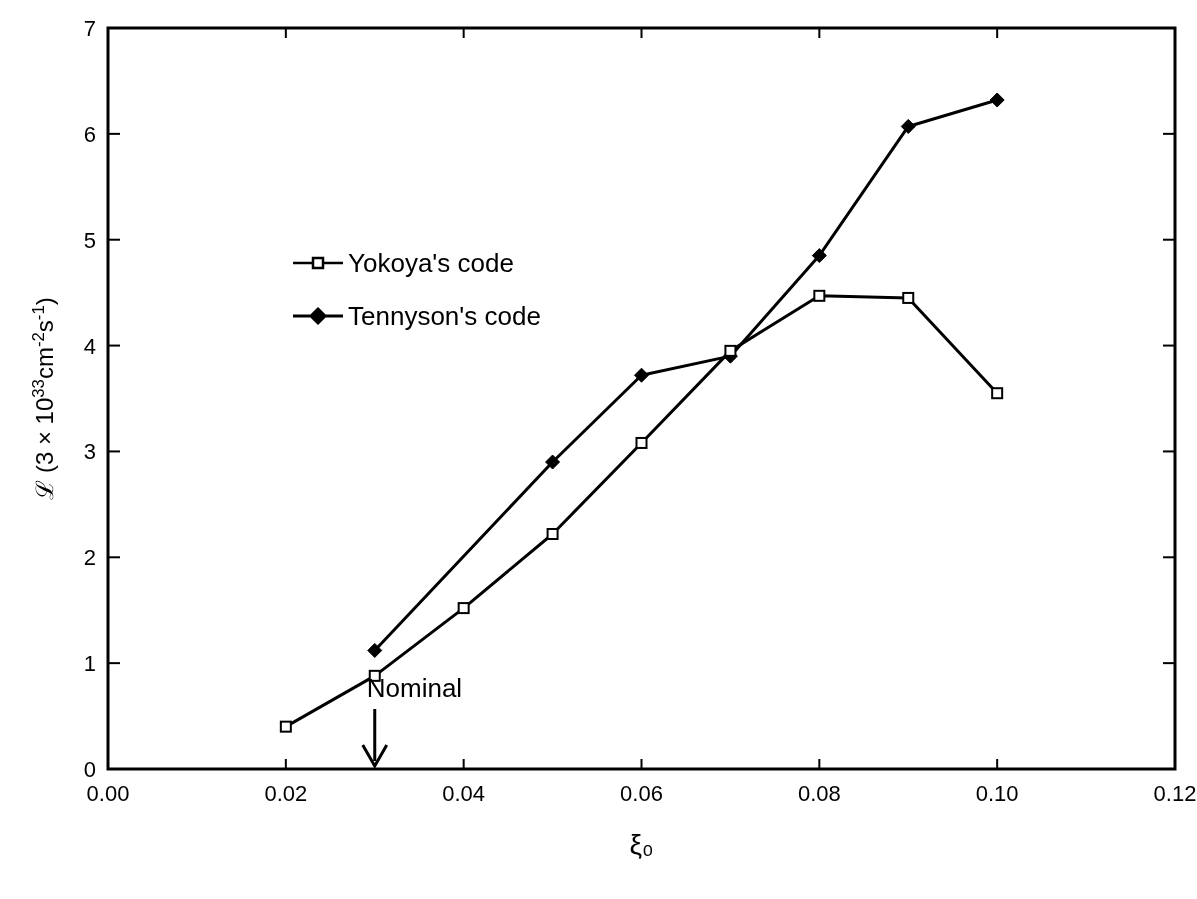 The image size is (1197, 899). What do you see at coordinates (464, 793) in the screenshot?
I see `x-tick-label: 0.04` at bounding box center [464, 793].